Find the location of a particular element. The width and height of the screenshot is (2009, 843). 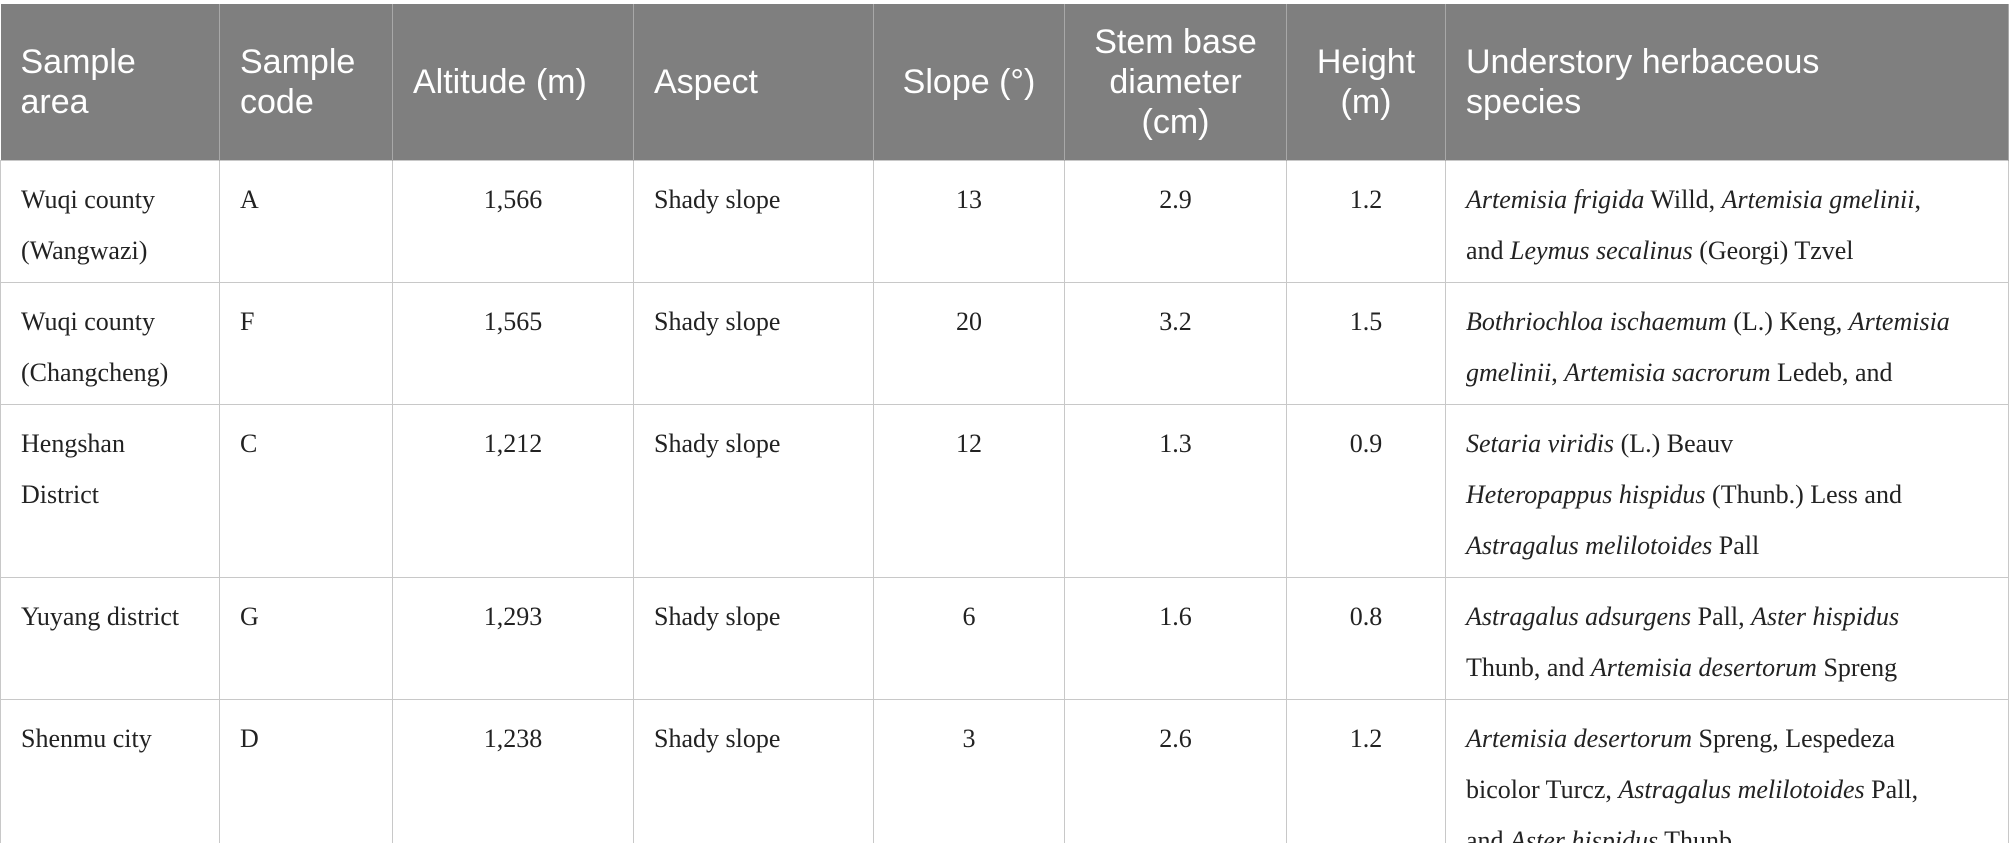

species-text: Artemisia desertorum is located at coordinates (1579, 738).